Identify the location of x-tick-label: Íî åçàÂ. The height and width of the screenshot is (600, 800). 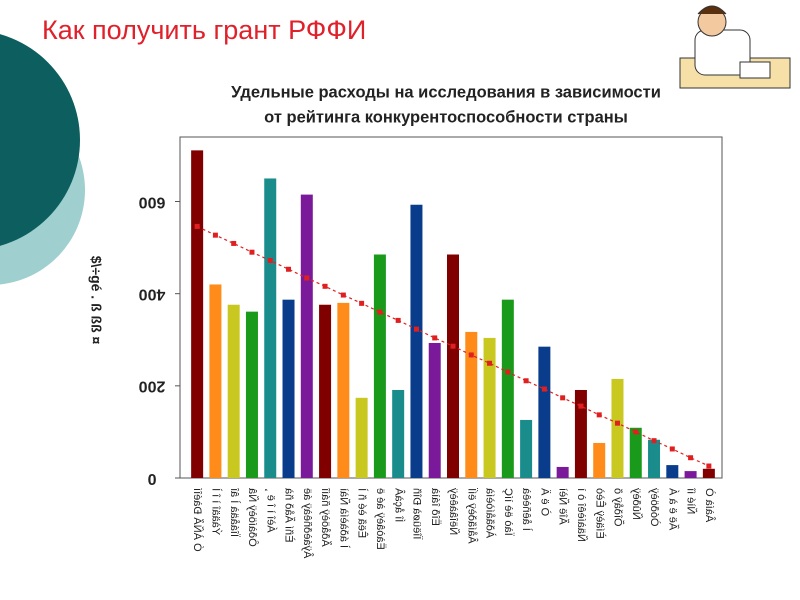
(398, 504).